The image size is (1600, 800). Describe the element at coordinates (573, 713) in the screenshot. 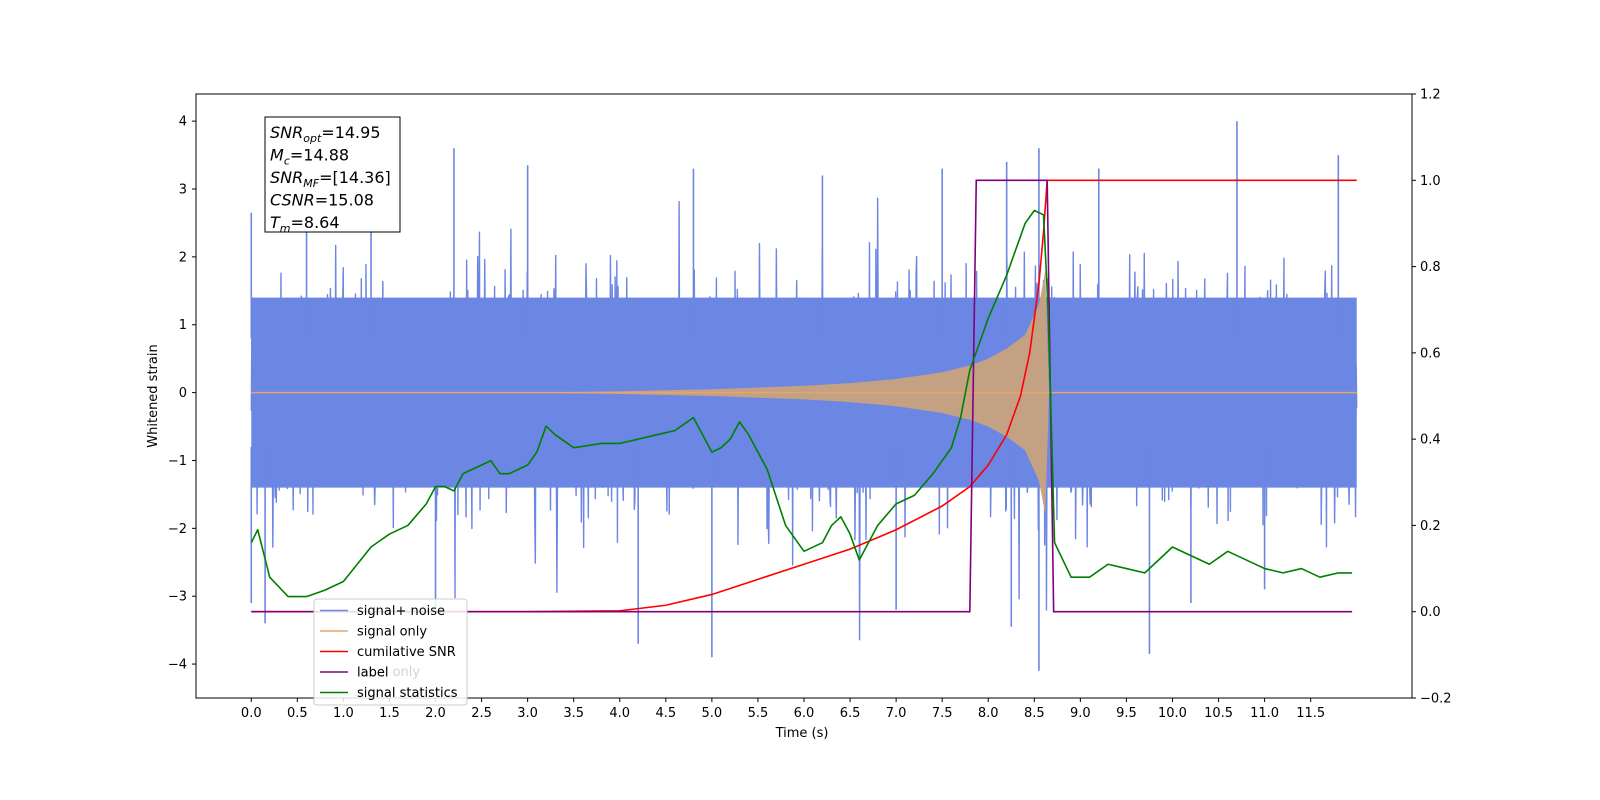

I see `x-tick-label: 3.5` at that location.